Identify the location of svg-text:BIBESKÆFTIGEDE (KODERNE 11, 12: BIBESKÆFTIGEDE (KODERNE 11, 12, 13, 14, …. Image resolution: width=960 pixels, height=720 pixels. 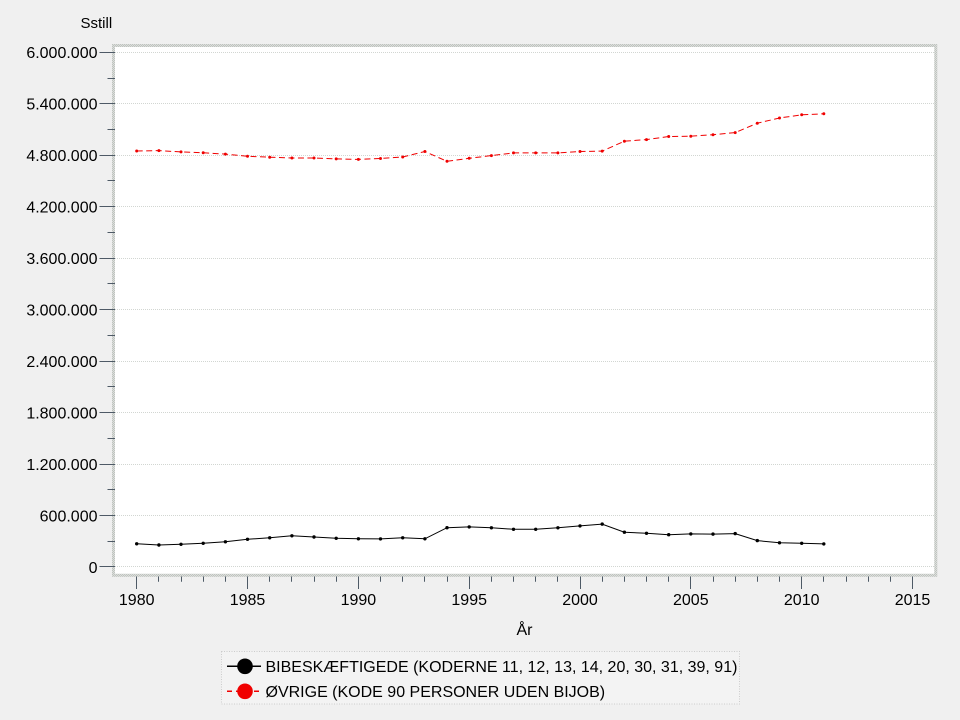
(502, 667).